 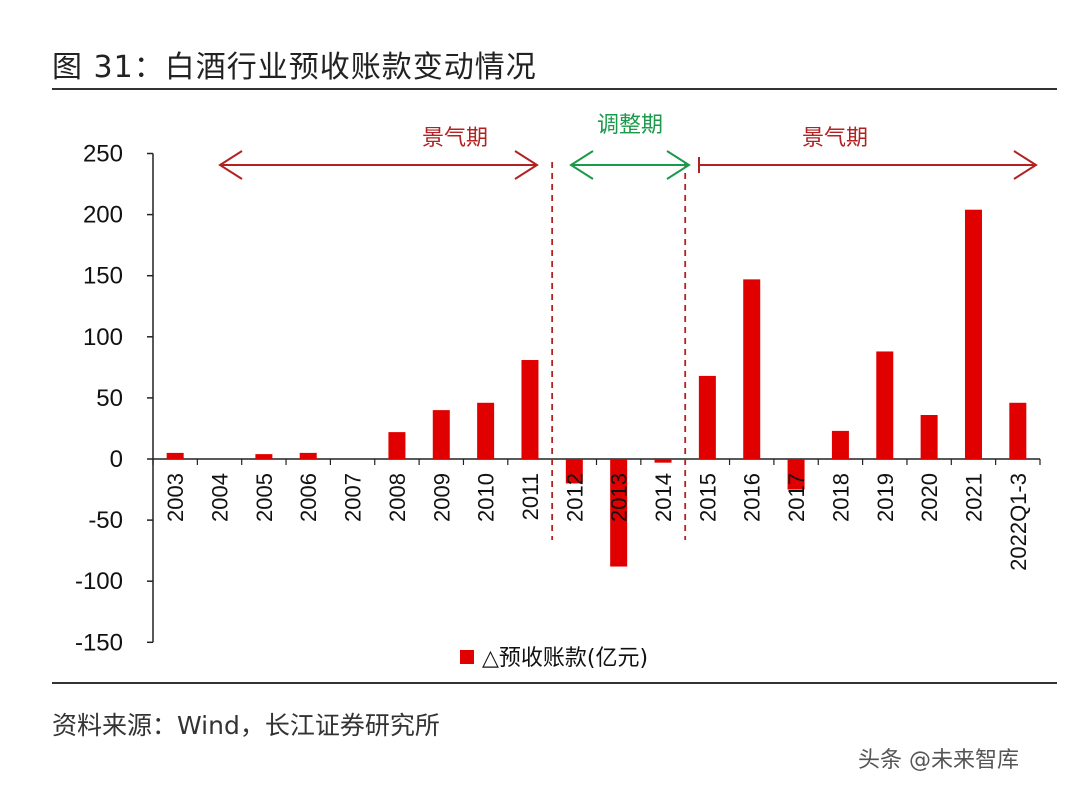 I want to click on category-label: 2007, so click(x=353, y=497).